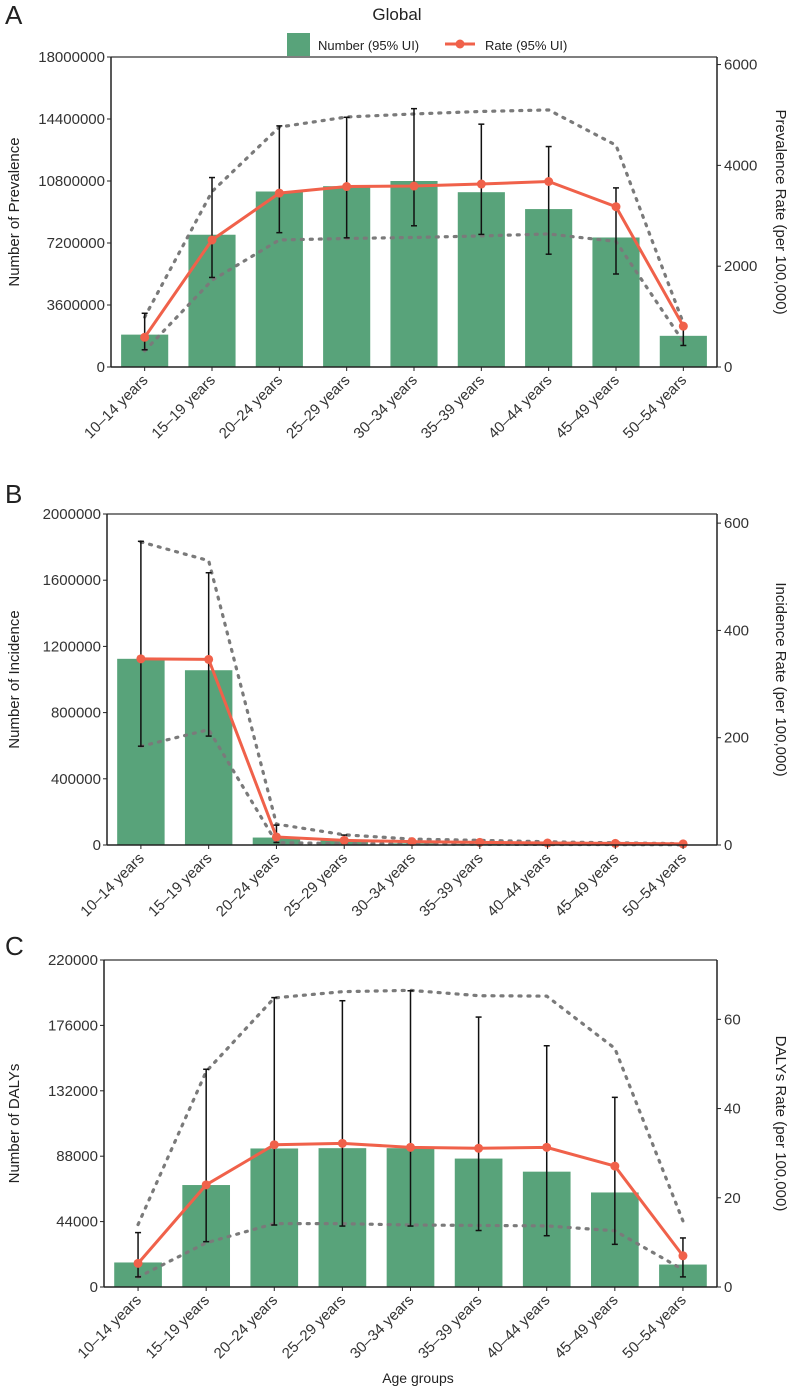 The height and width of the screenshot is (1389, 793). What do you see at coordinates (14, 211) in the screenshot?
I see `y-axis-title: Number of Prevalence` at bounding box center [14, 211].